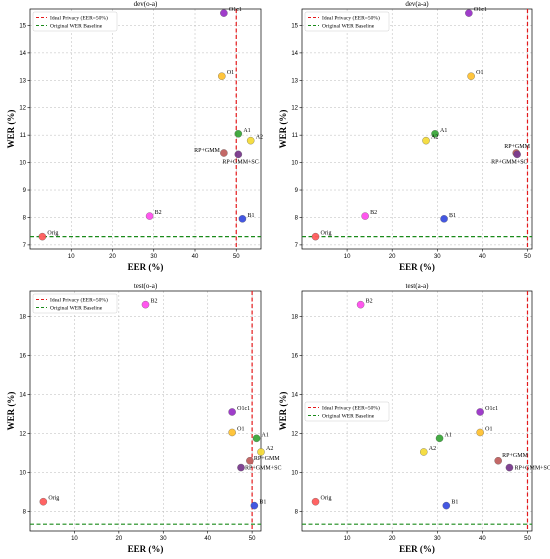  I want to click on chart-title: test(a-a), so click(418, 286).